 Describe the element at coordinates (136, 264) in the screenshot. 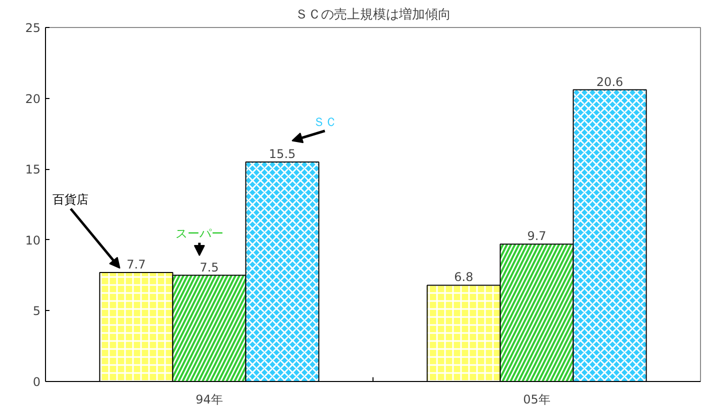

I see `data-label: 7.7` at that location.